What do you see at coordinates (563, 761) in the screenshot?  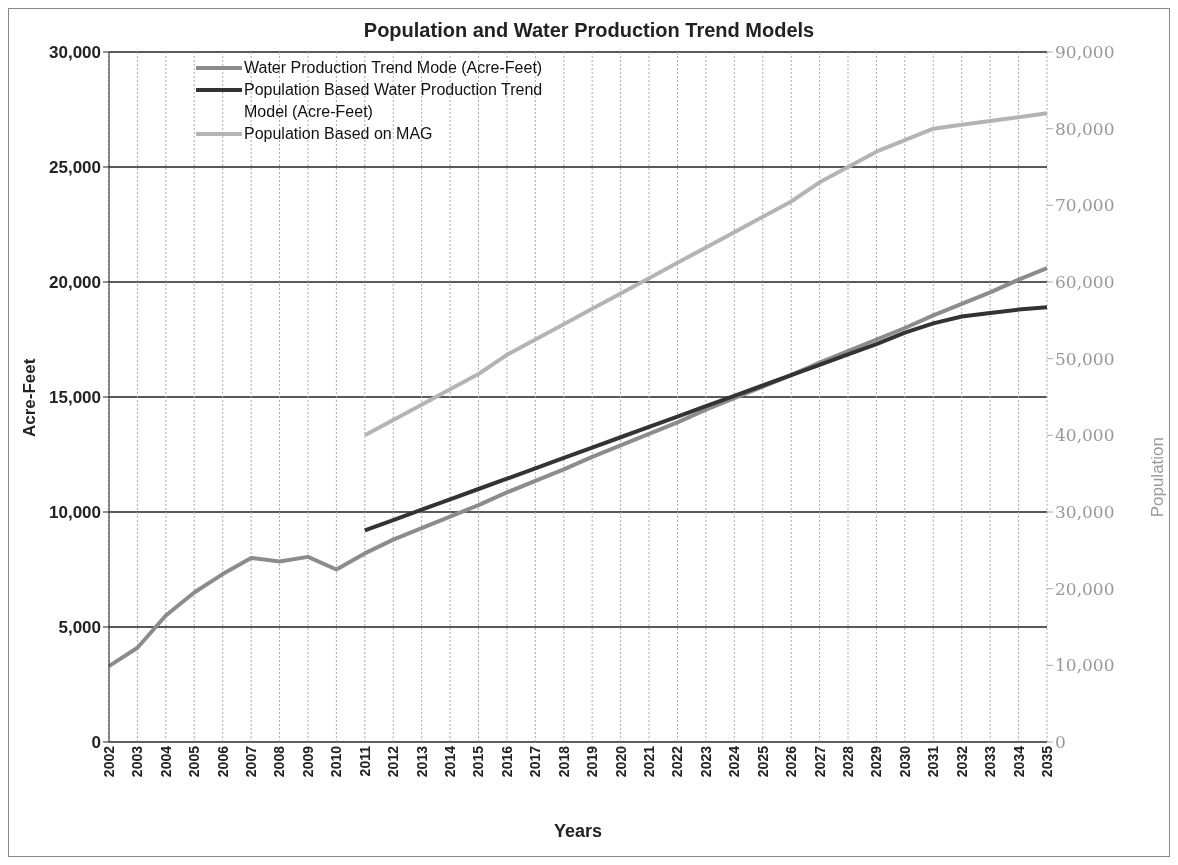 I see `x-tick-label: 2018` at bounding box center [563, 761].